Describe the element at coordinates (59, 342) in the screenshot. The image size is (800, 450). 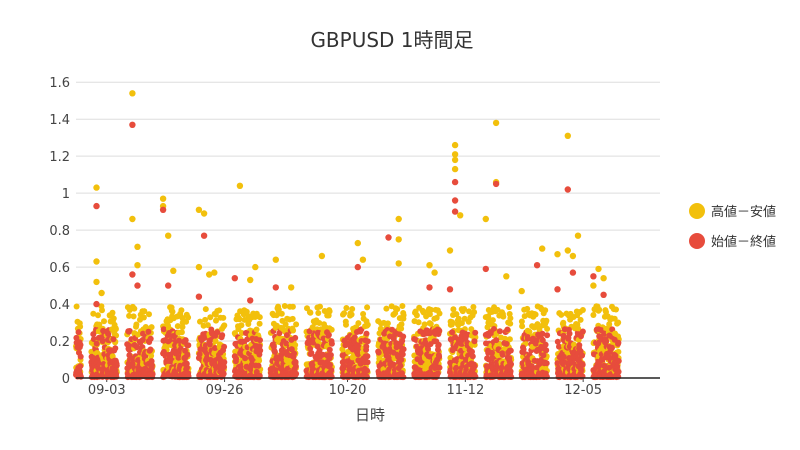
I see `y-tick-label: 0.2` at that location.